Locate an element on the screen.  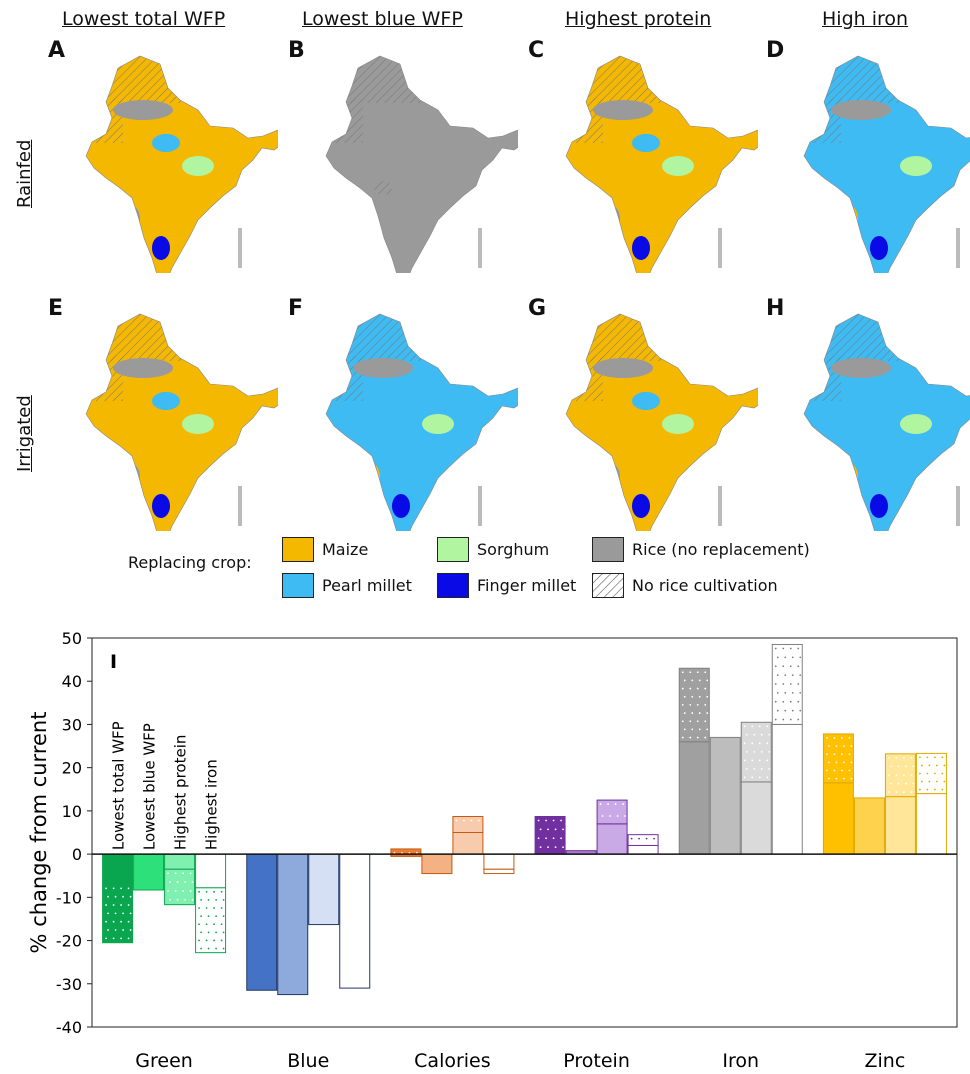
legend-label-sorghum: Sorghum is located at coordinates (513, 549).